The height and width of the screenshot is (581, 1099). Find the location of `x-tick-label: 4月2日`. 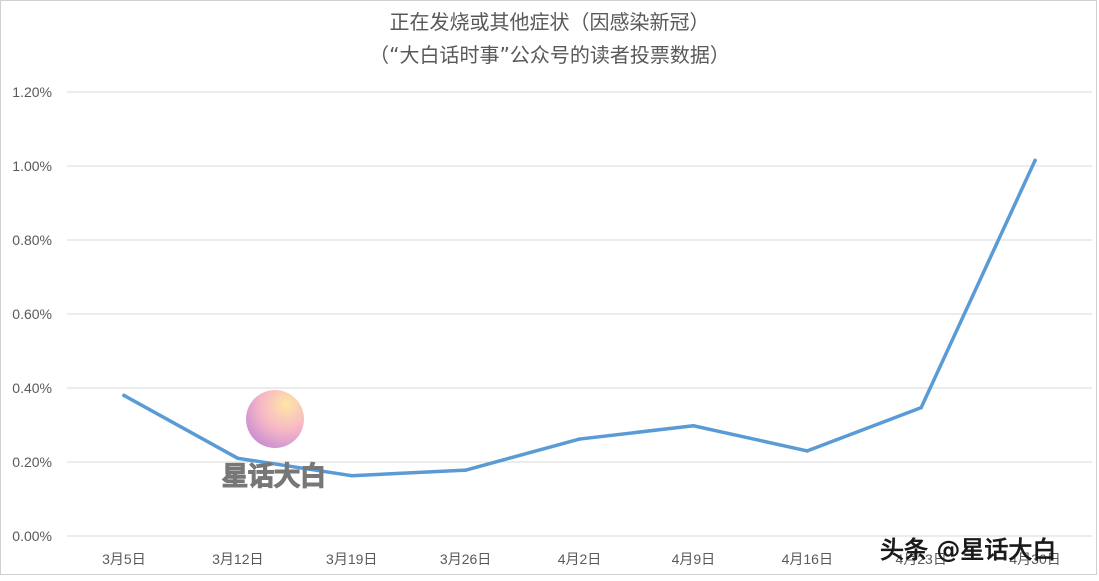

x-tick-label: 4月2日 is located at coordinates (580, 559).